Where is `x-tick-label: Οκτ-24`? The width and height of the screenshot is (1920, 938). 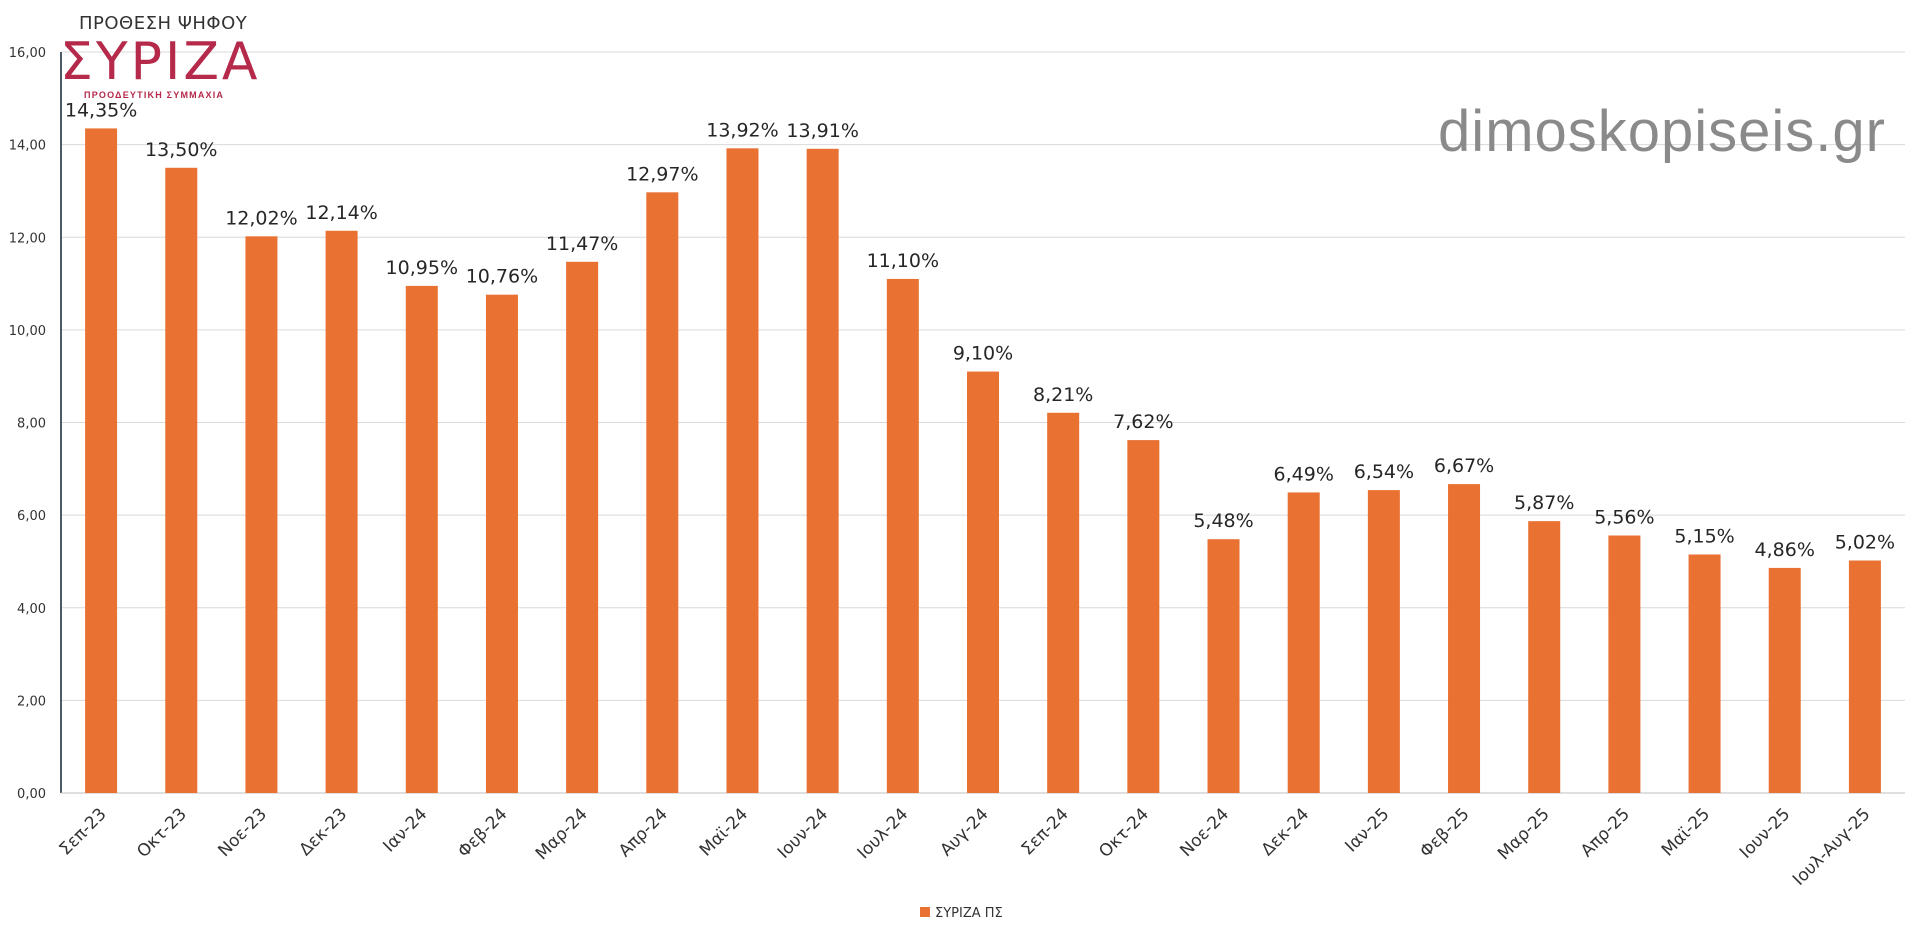 x-tick-label: Οκτ-24 is located at coordinates (1124, 833).